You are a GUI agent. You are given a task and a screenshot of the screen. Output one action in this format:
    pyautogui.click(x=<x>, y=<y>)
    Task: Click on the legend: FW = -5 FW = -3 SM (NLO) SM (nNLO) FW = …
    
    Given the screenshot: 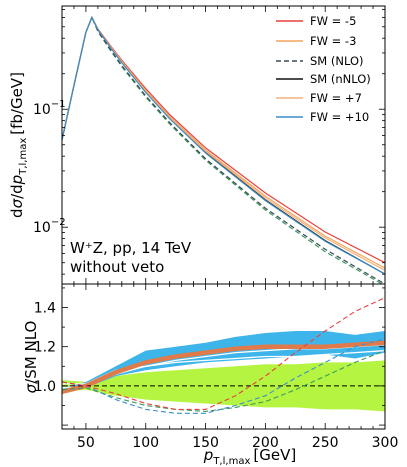 What is the action you would take?
    pyautogui.click(x=323, y=69)
    